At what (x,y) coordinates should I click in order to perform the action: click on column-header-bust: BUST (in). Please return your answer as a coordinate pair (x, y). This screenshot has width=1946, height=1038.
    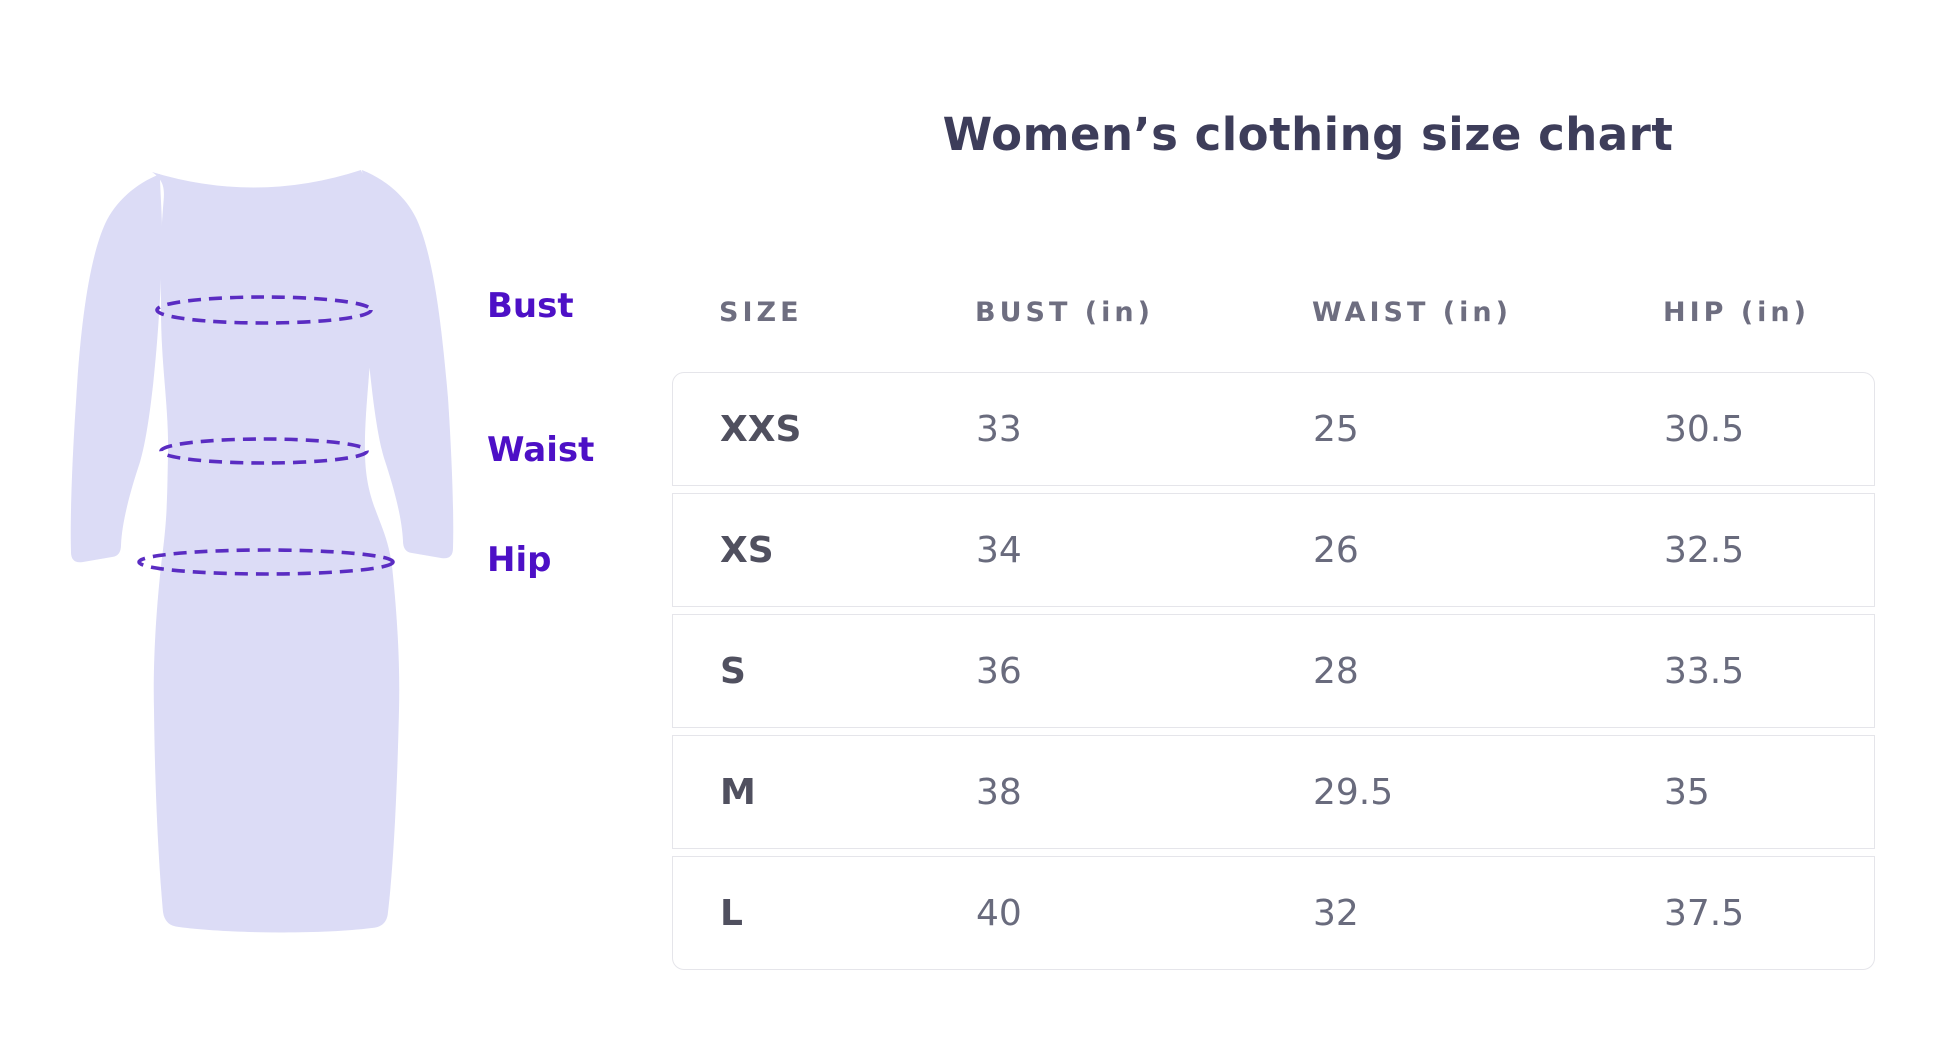
    Looking at the image, I should click on (1064, 312).